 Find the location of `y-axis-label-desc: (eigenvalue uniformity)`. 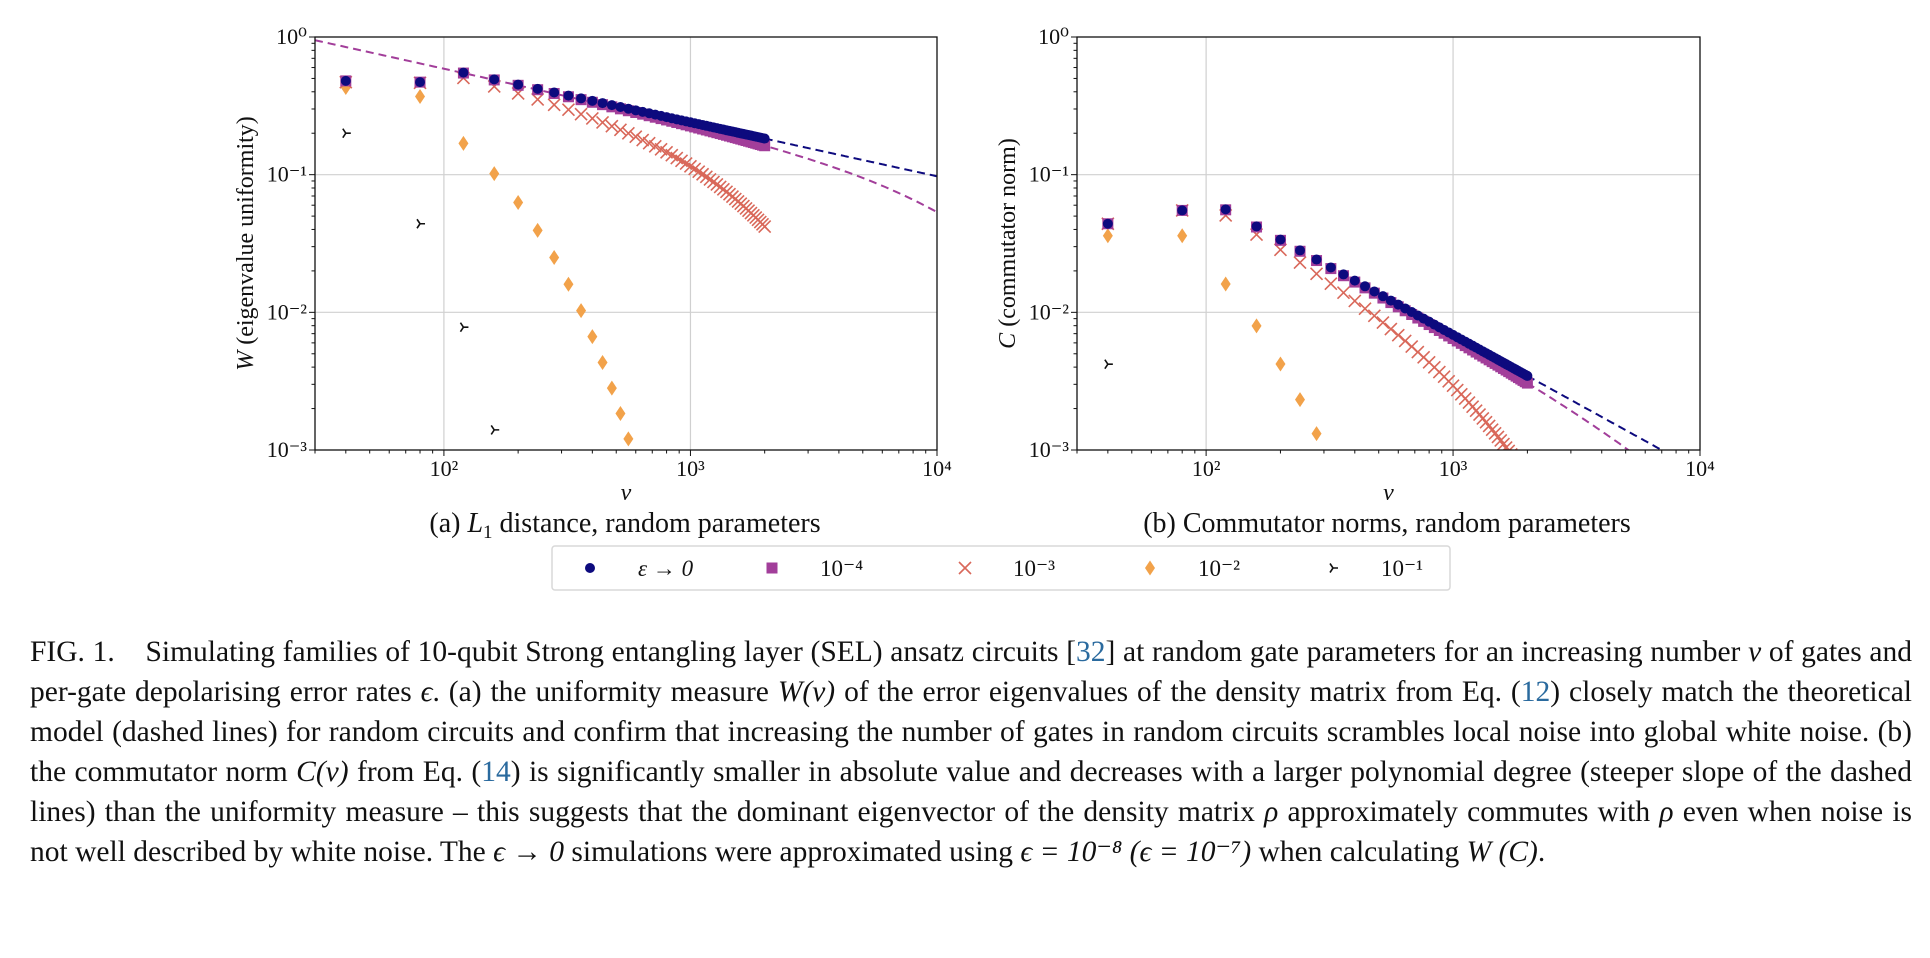

y-axis-label-desc: (eigenvalue uniformity) is located at coordinates (246, 233).